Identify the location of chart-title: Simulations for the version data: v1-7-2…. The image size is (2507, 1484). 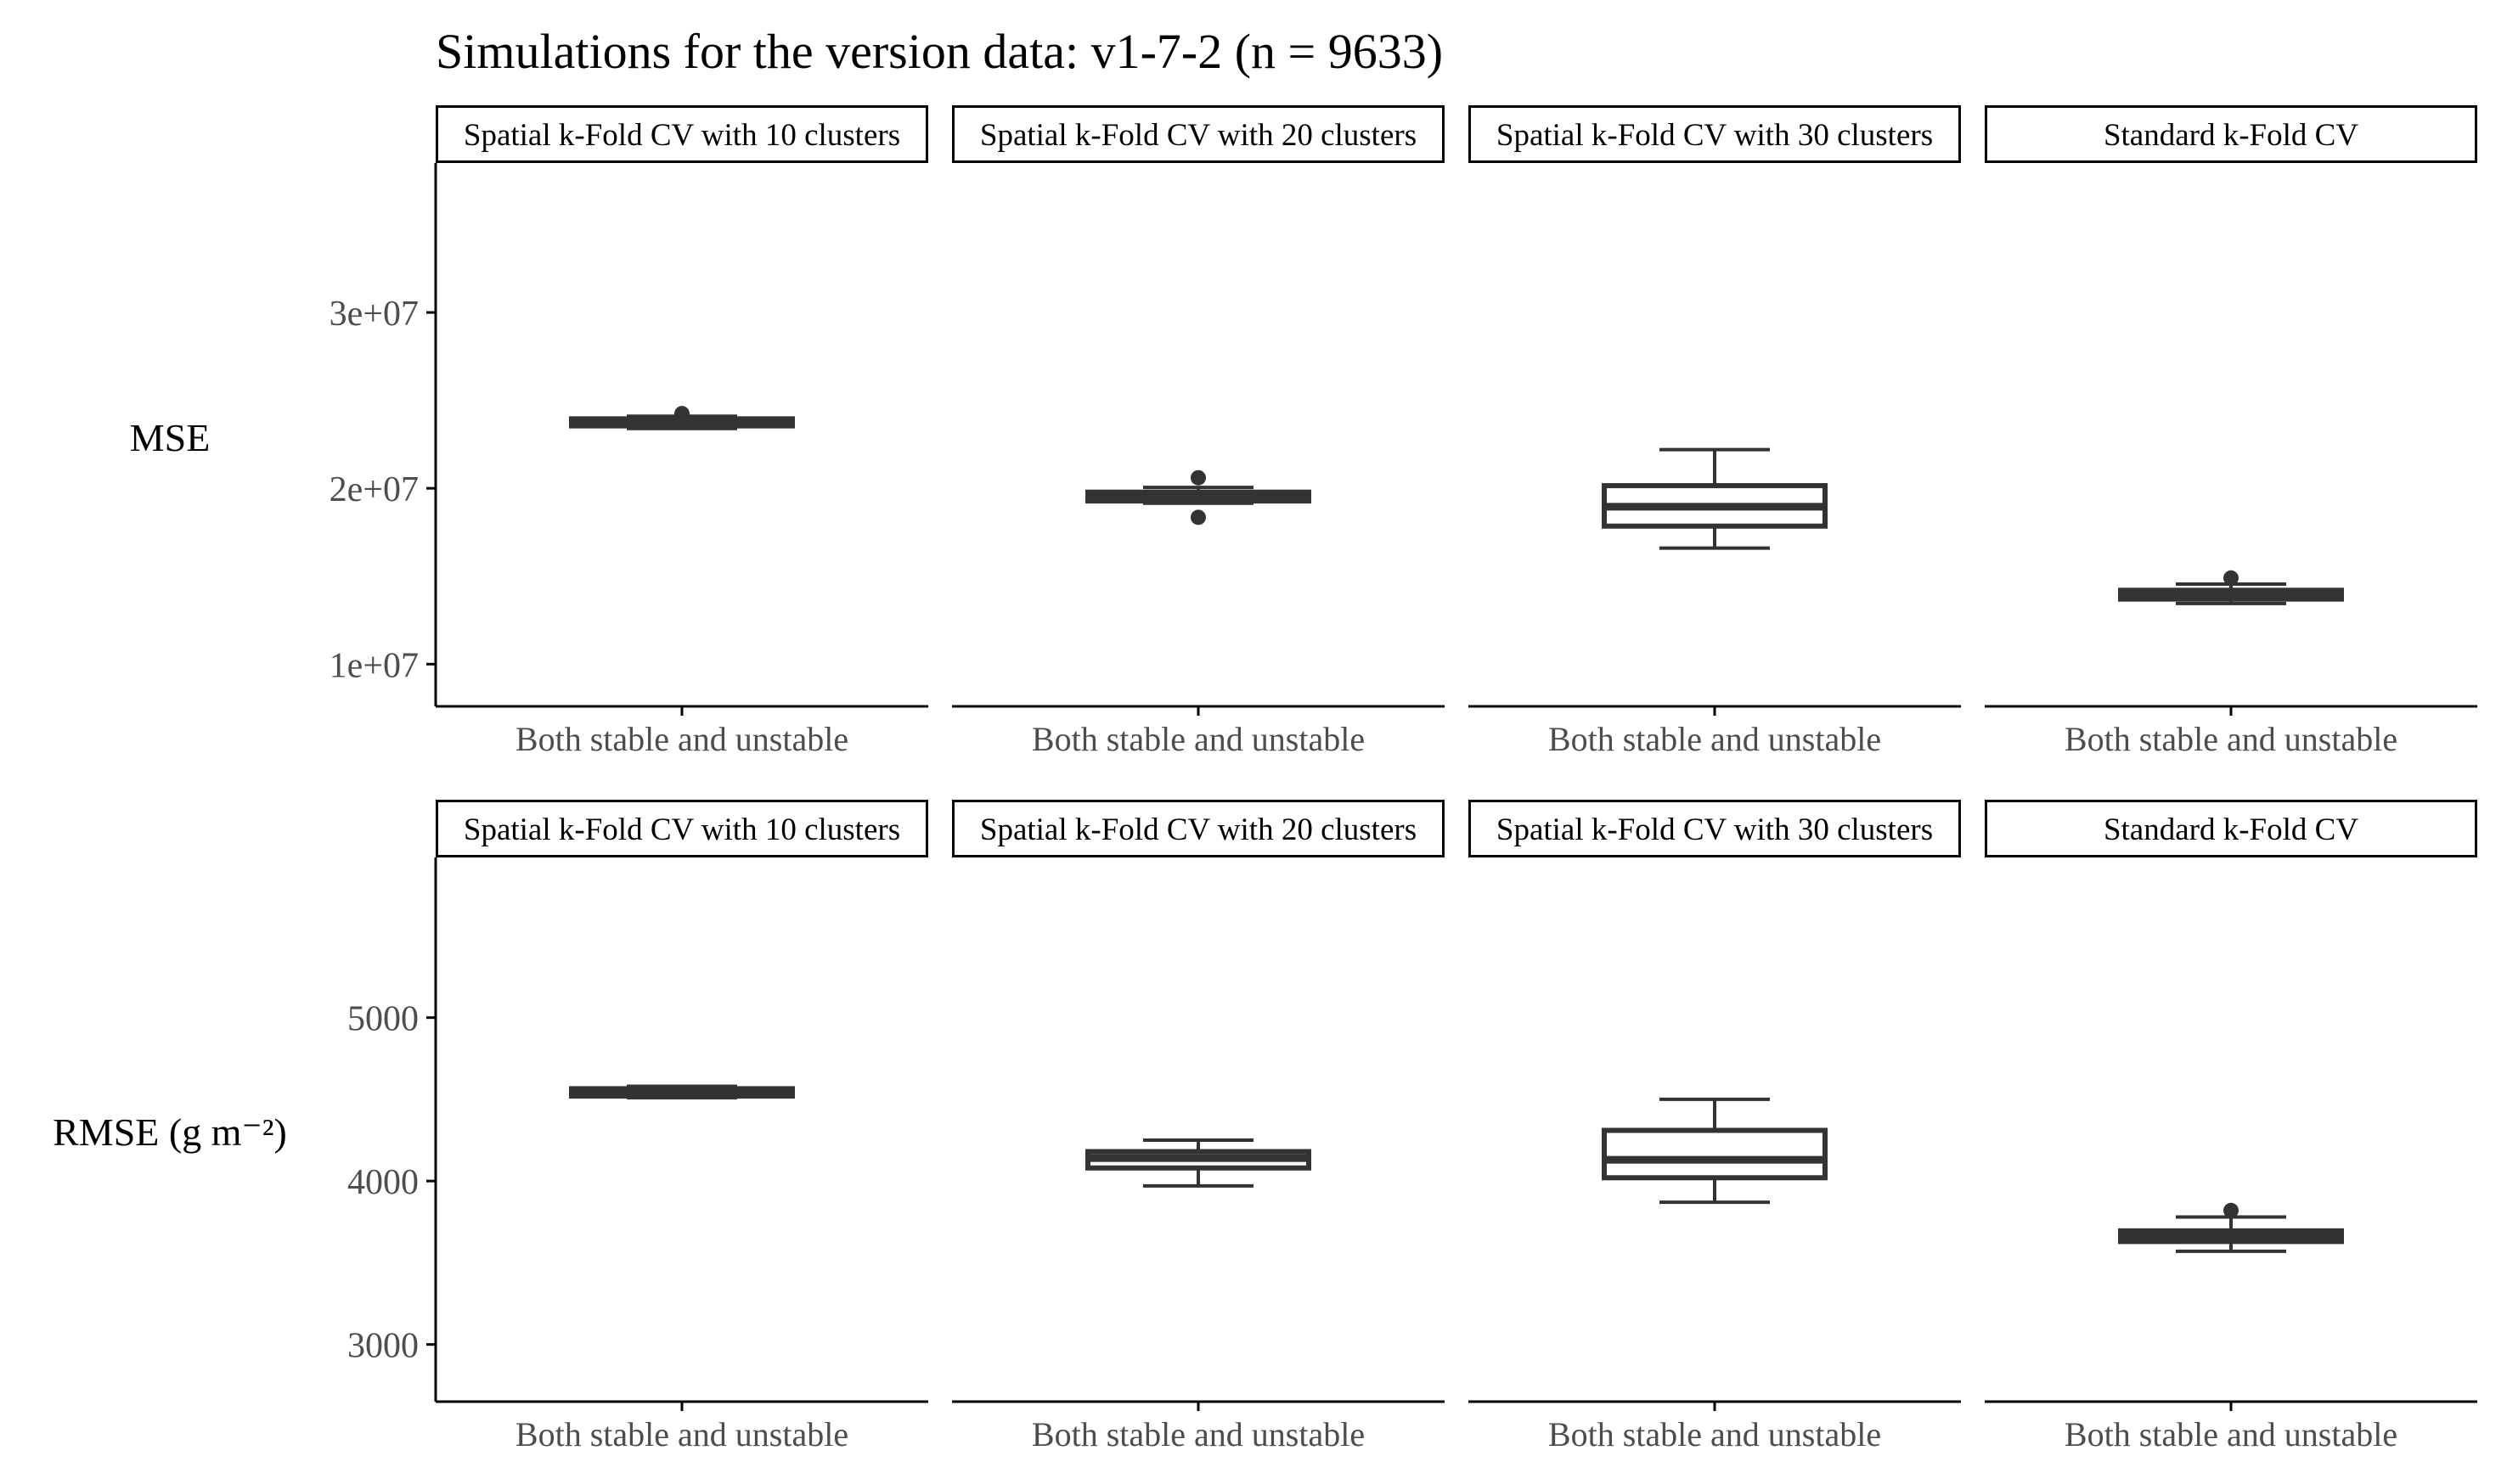
(939, 52).